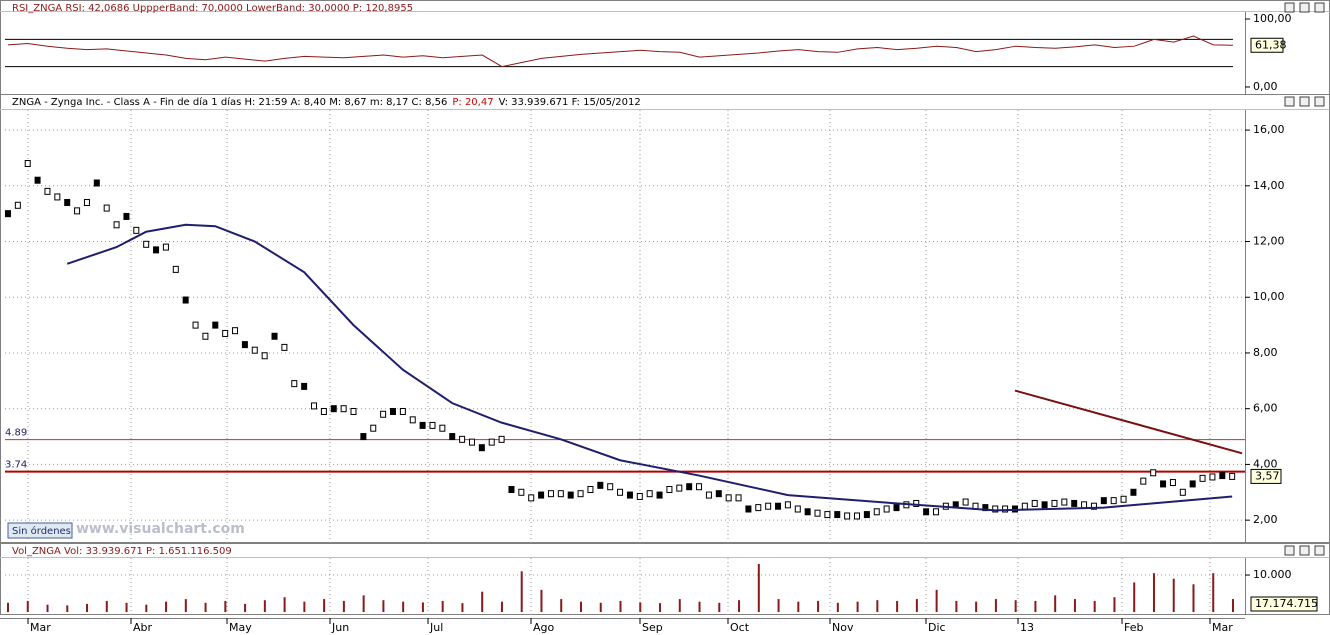  I want to click on watermark: www.visualchart.com, so click(160, 529).